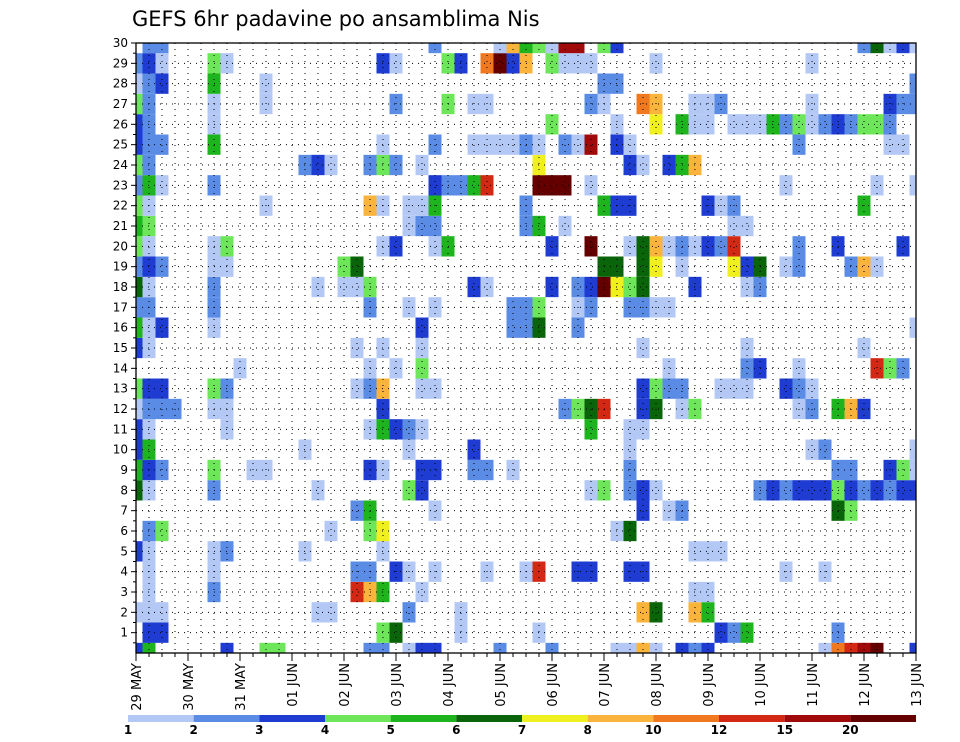 The image size is (960, 742). Describe the element at coordinates (124, 572) in the screenshot. I see `y-tick-label: 4` at that location.